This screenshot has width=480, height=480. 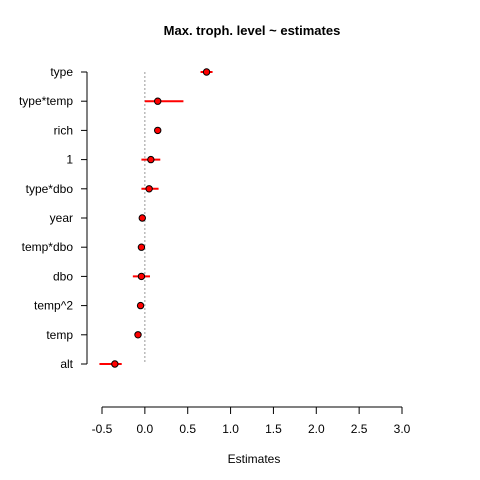 I want to click on y-tick-label: dbo, so click(x=63, y=276).